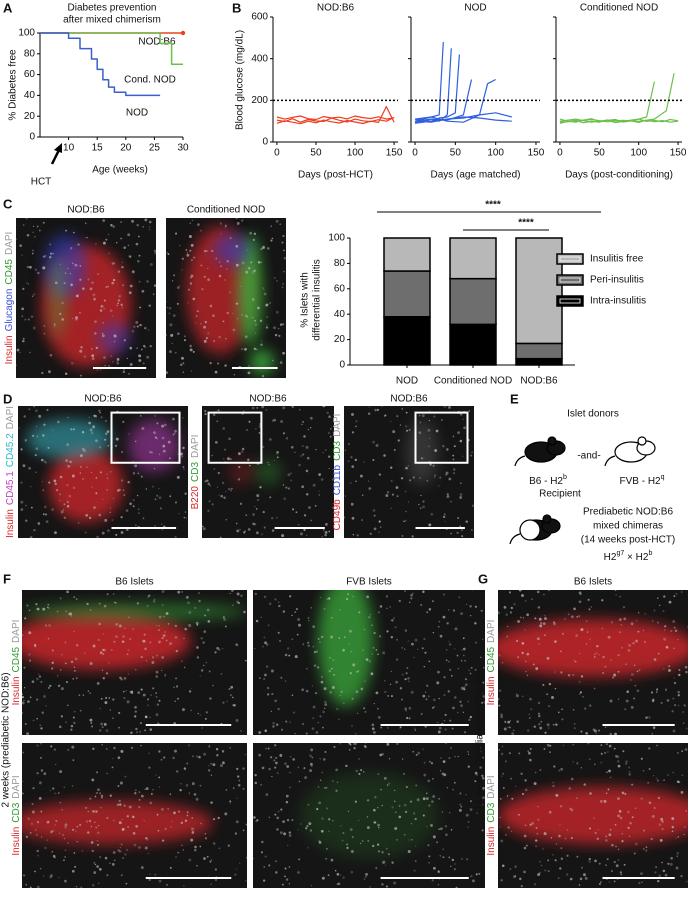 This screenshot has height=900, width=691. Describe the element at coordinates (570, 259) in the screenshot. I see `legend-swatch` at that location.